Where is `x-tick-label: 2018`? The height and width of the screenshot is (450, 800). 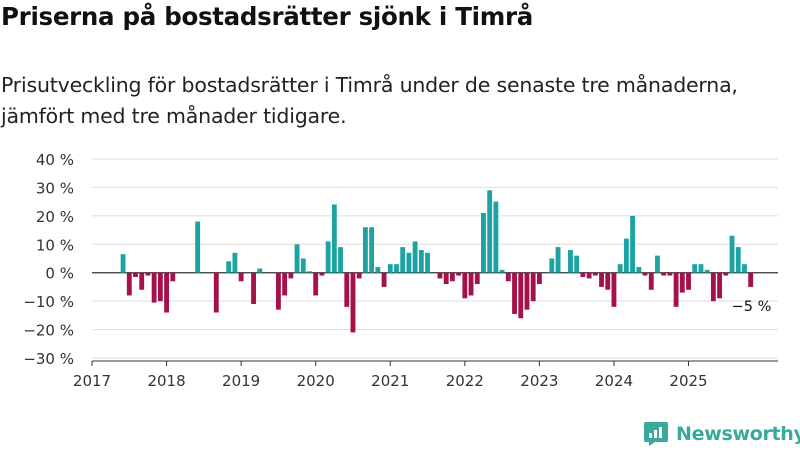
x-tick-label: 2018 is located at coordinates (166, 381).